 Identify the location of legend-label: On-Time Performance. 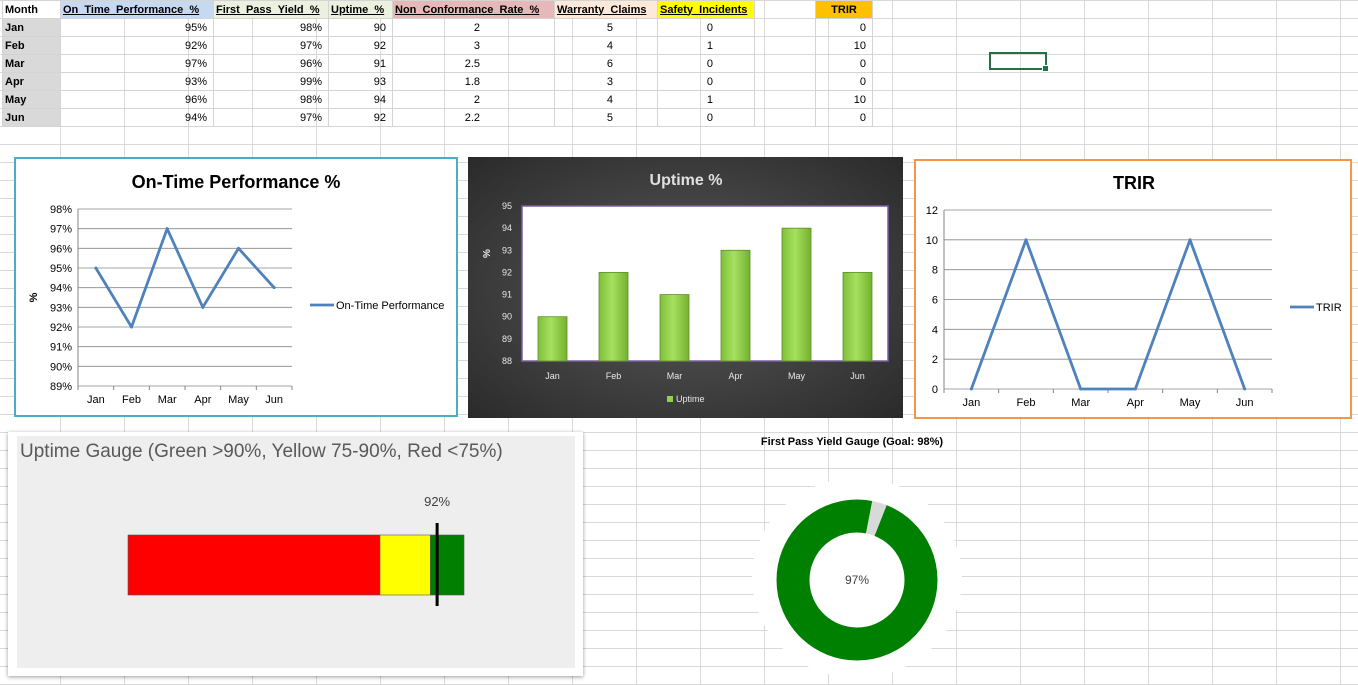
(390, 306).